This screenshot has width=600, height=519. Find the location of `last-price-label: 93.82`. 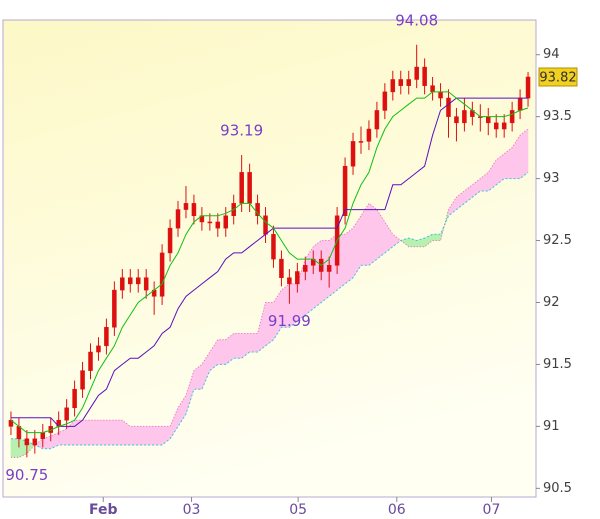

last-price-label: 93.82 is located at coordinates (557, 77).